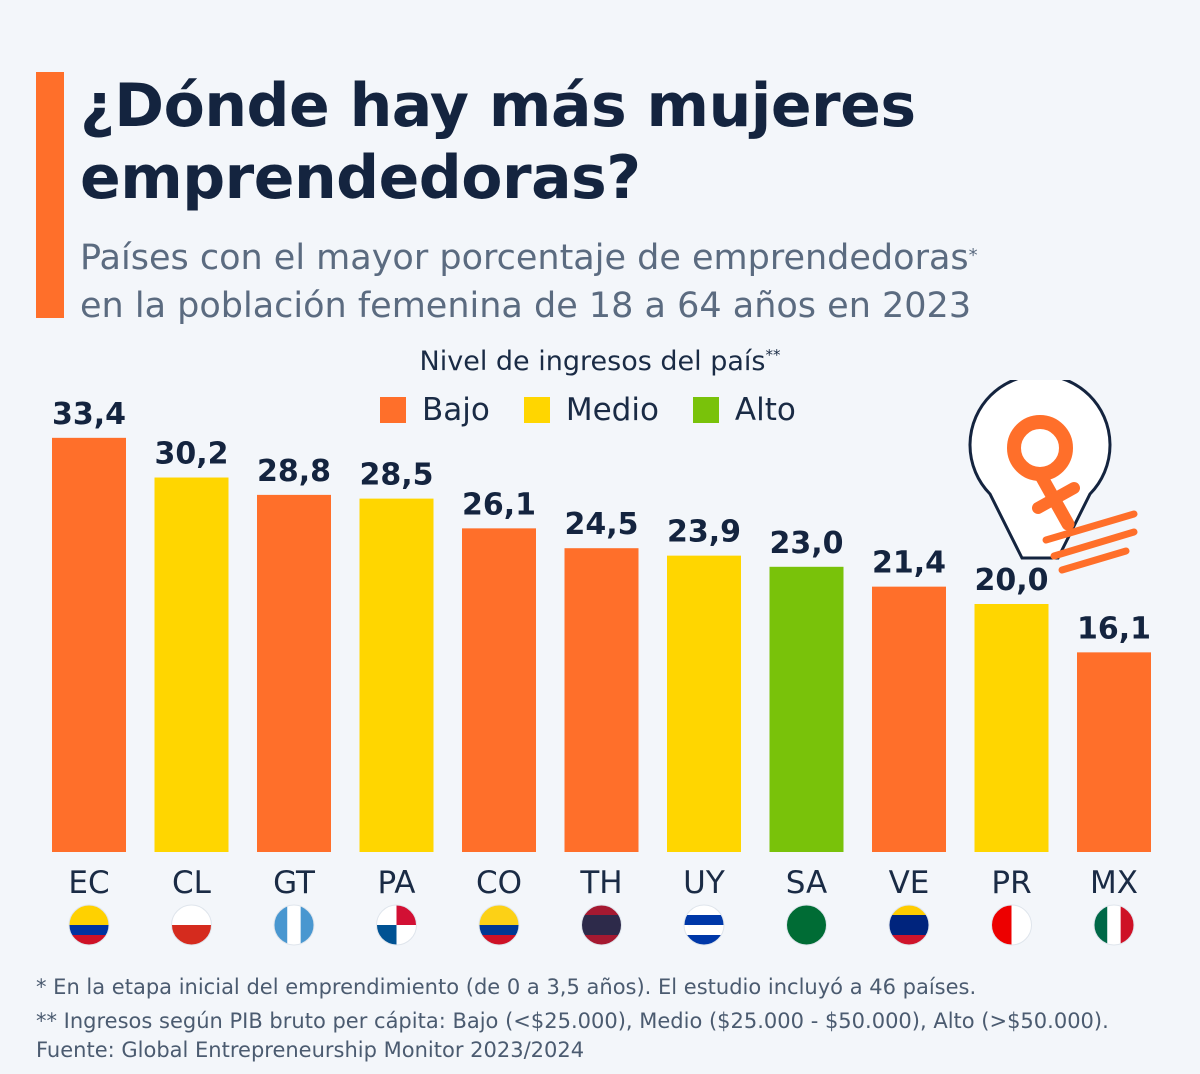 This screenshot has height=1074, width=1200. I want to click on bar-gt, so click(294, 673).